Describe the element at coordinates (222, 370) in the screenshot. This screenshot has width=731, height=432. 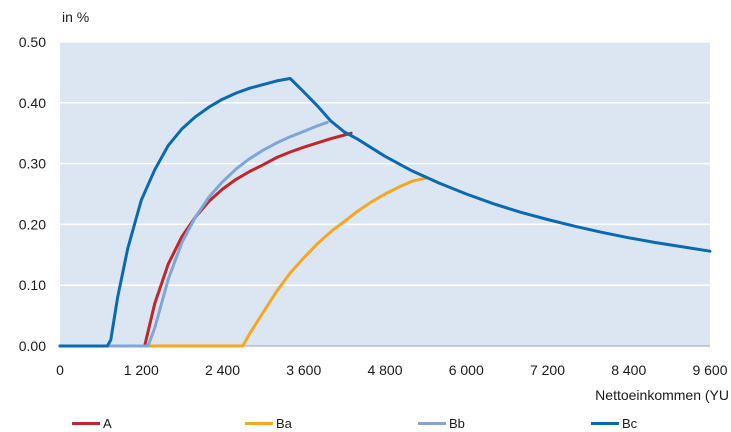
I see `x-tick-label: 2 400` at that location.